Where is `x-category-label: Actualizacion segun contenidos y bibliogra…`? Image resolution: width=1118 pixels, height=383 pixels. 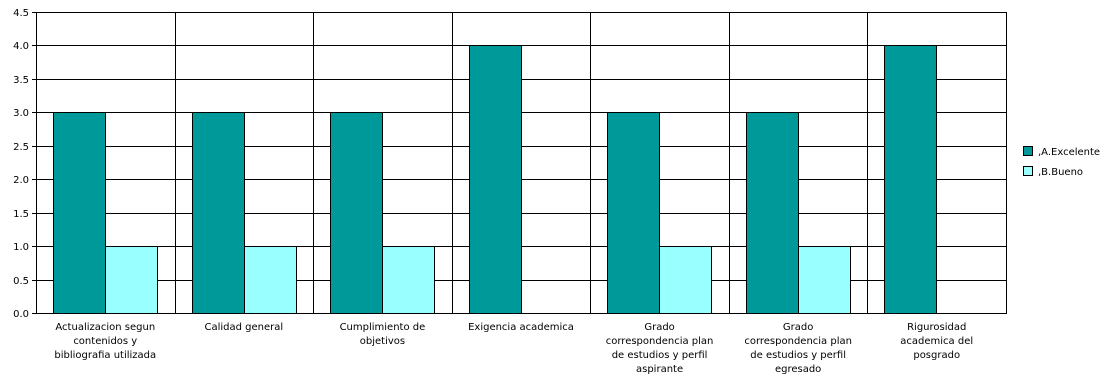
x-category-label: Actualizacion segun contenidos y bibliogra… is located at coordinates (105, 341).